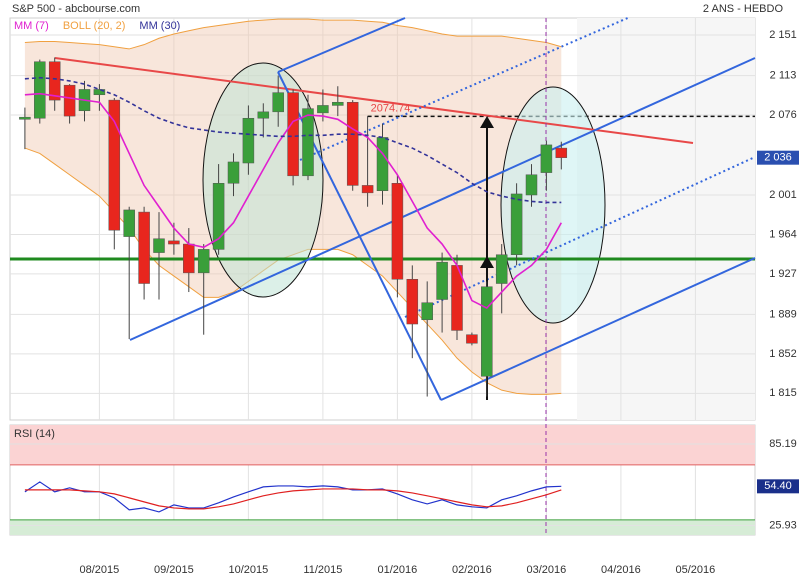 This screenshot has height=580, width=800. Describe the element at coordinates (783, 444) in the screenshot. I see `y-tick-label: 85.19` at that location.